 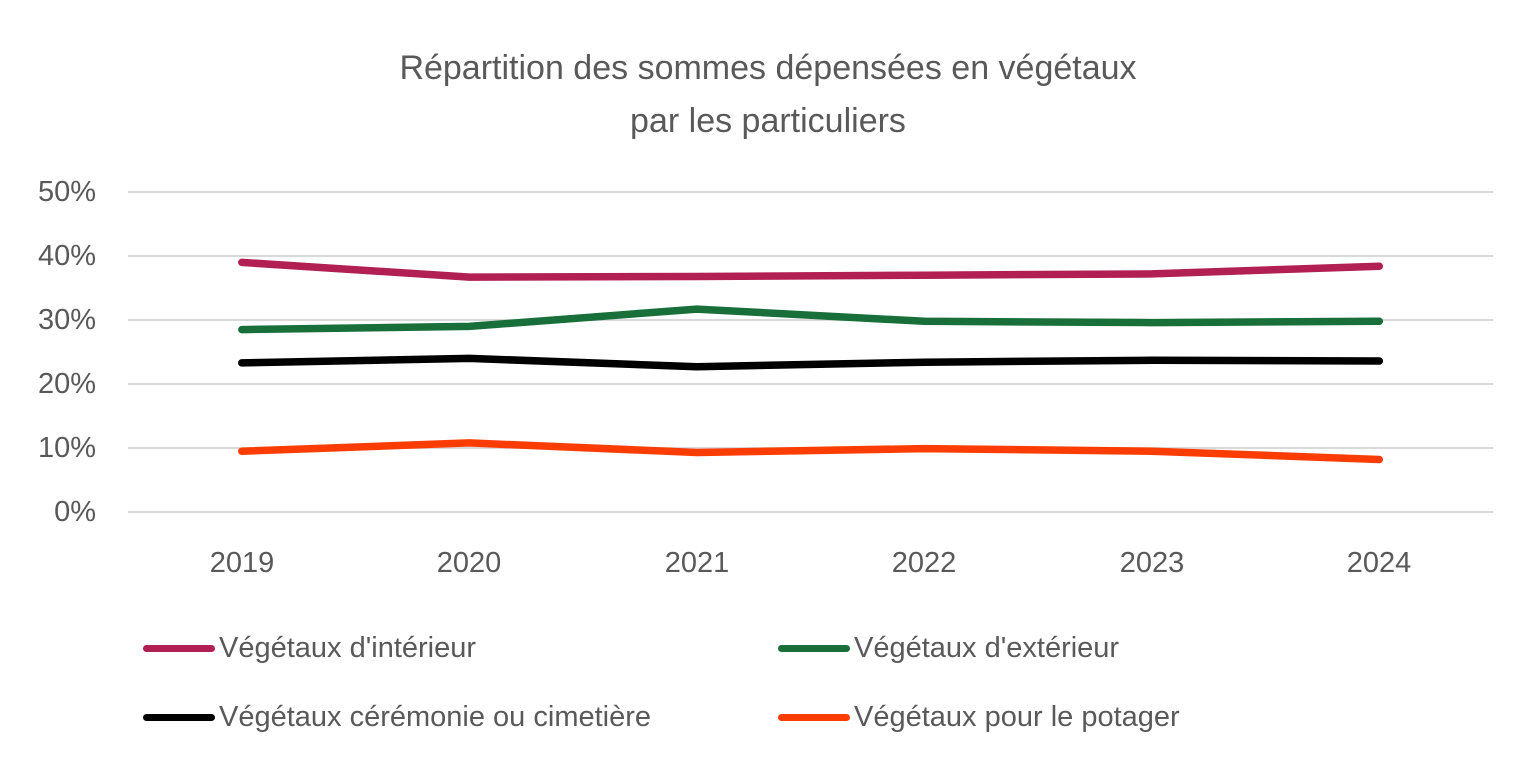 I want to click on x-axis-tick-2022: 2022, so click(x=924, y=563).